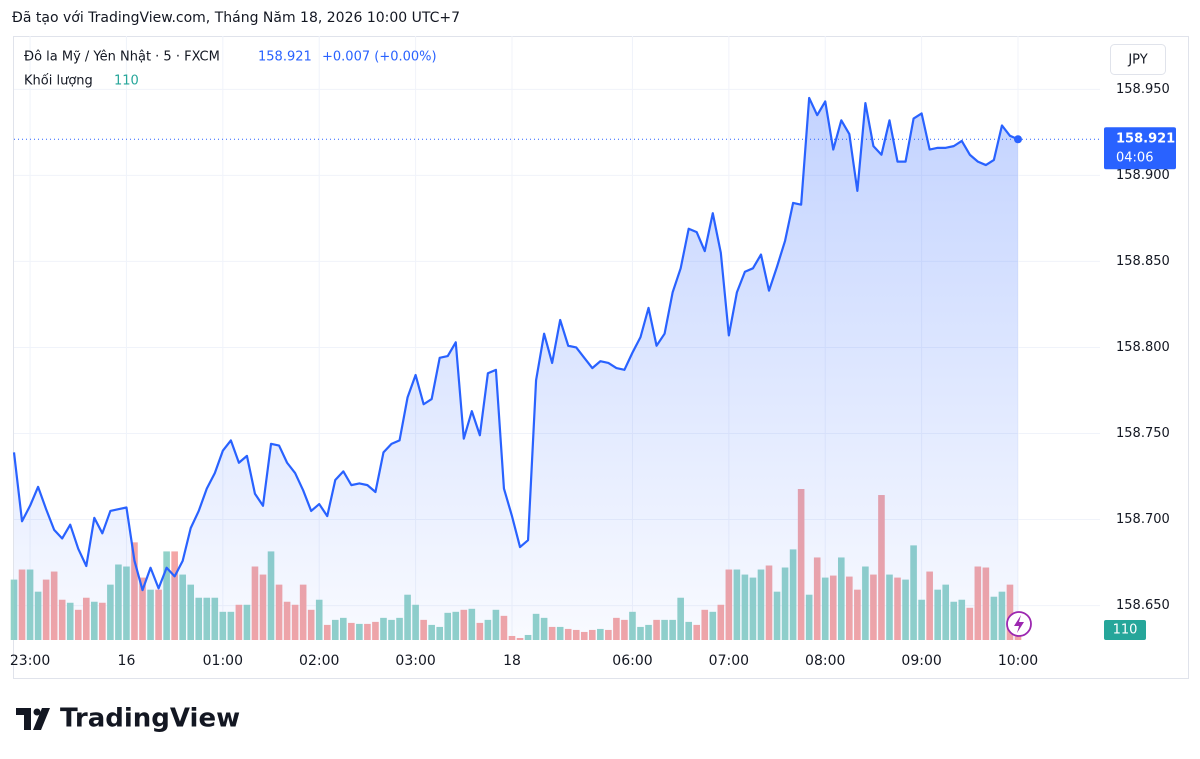 This screenshot has width=1200, height=759. I want to click on volume-badge-value: 110, so click(1125, 630).